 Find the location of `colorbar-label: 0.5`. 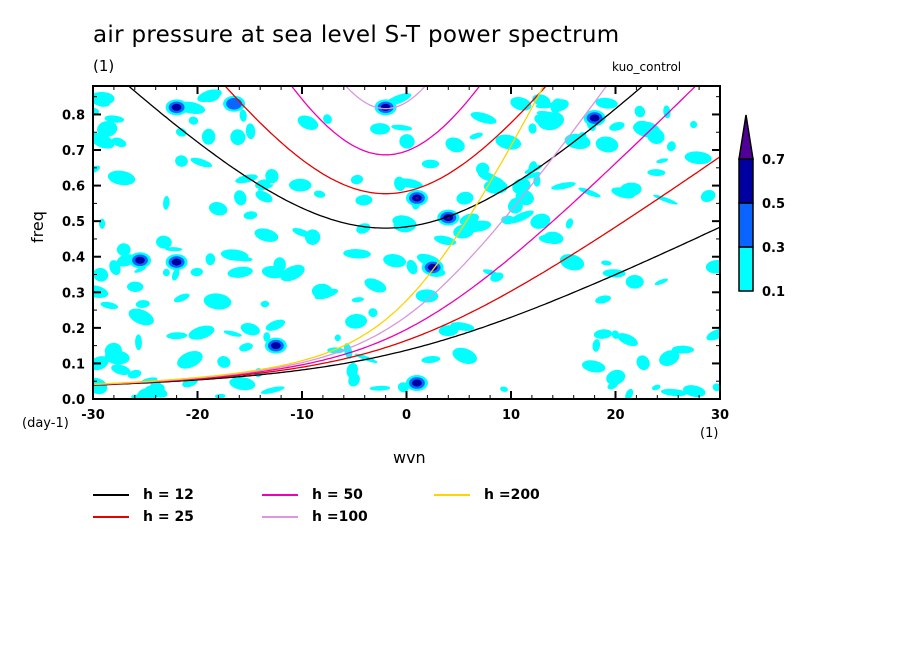

colorbar-label: 0.5 is located at coordinates (773, 204).